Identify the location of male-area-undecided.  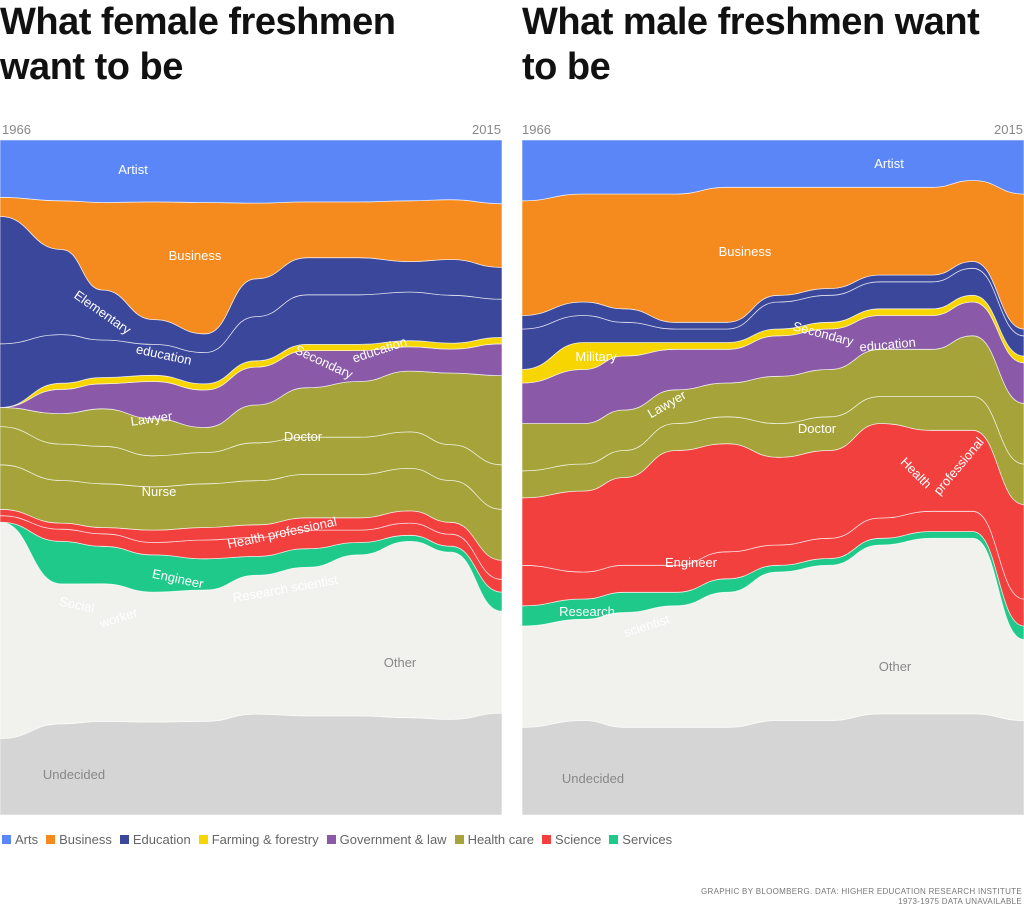
(772, 764).